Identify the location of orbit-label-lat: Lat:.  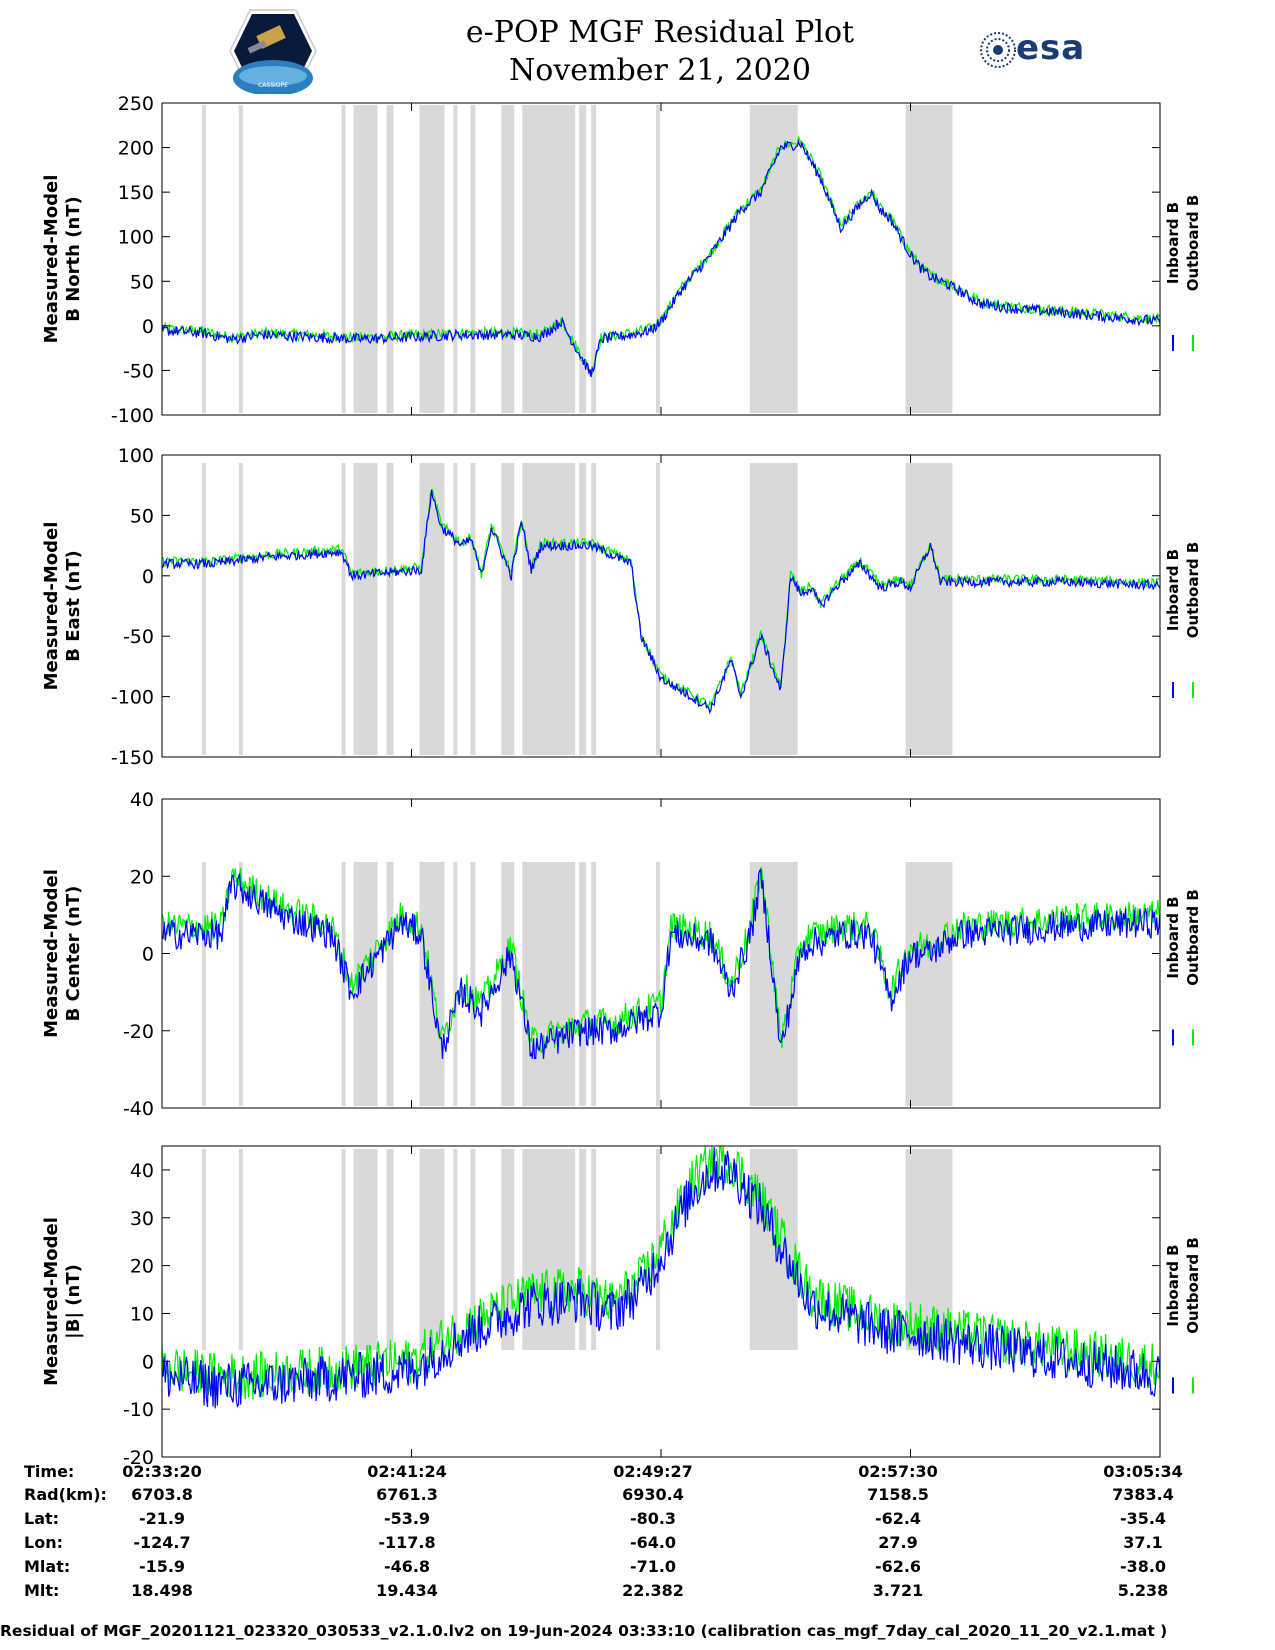
(42, 1518).